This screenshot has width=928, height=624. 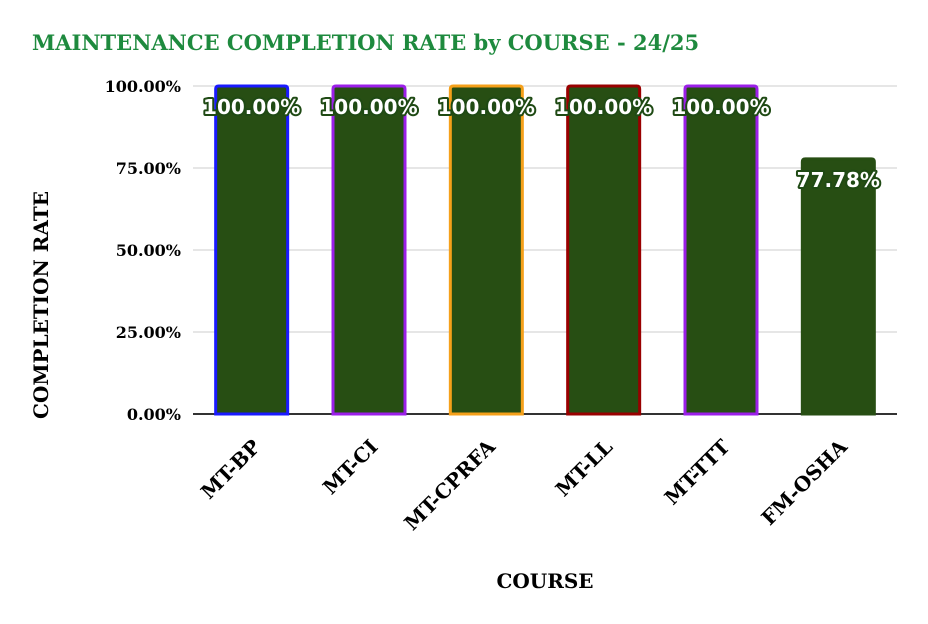 What do you see at coordinates (524, 484) in the screenshot?
I see `x-axis-ticks: MT-BP MT-CI MT-CPRFA MT-LL MT-TTT FM-OSHA` at bounding box center [524, 484].